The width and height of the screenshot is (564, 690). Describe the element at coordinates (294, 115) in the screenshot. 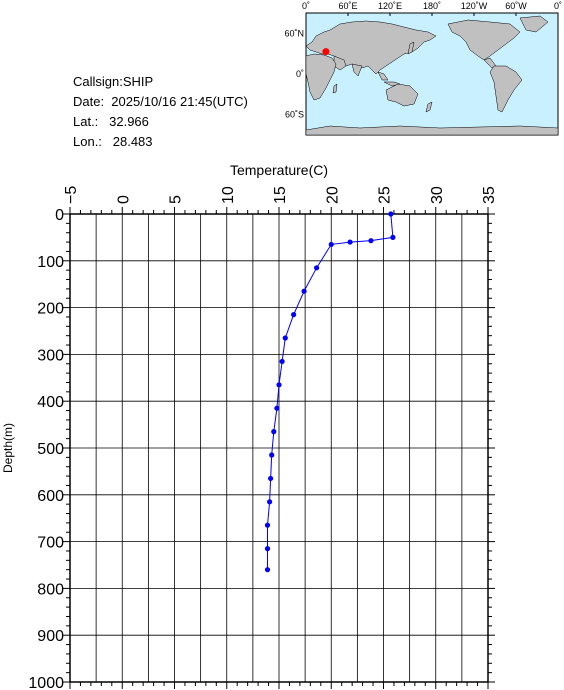

I see `map-latitude-label: 60˚S` at that location.